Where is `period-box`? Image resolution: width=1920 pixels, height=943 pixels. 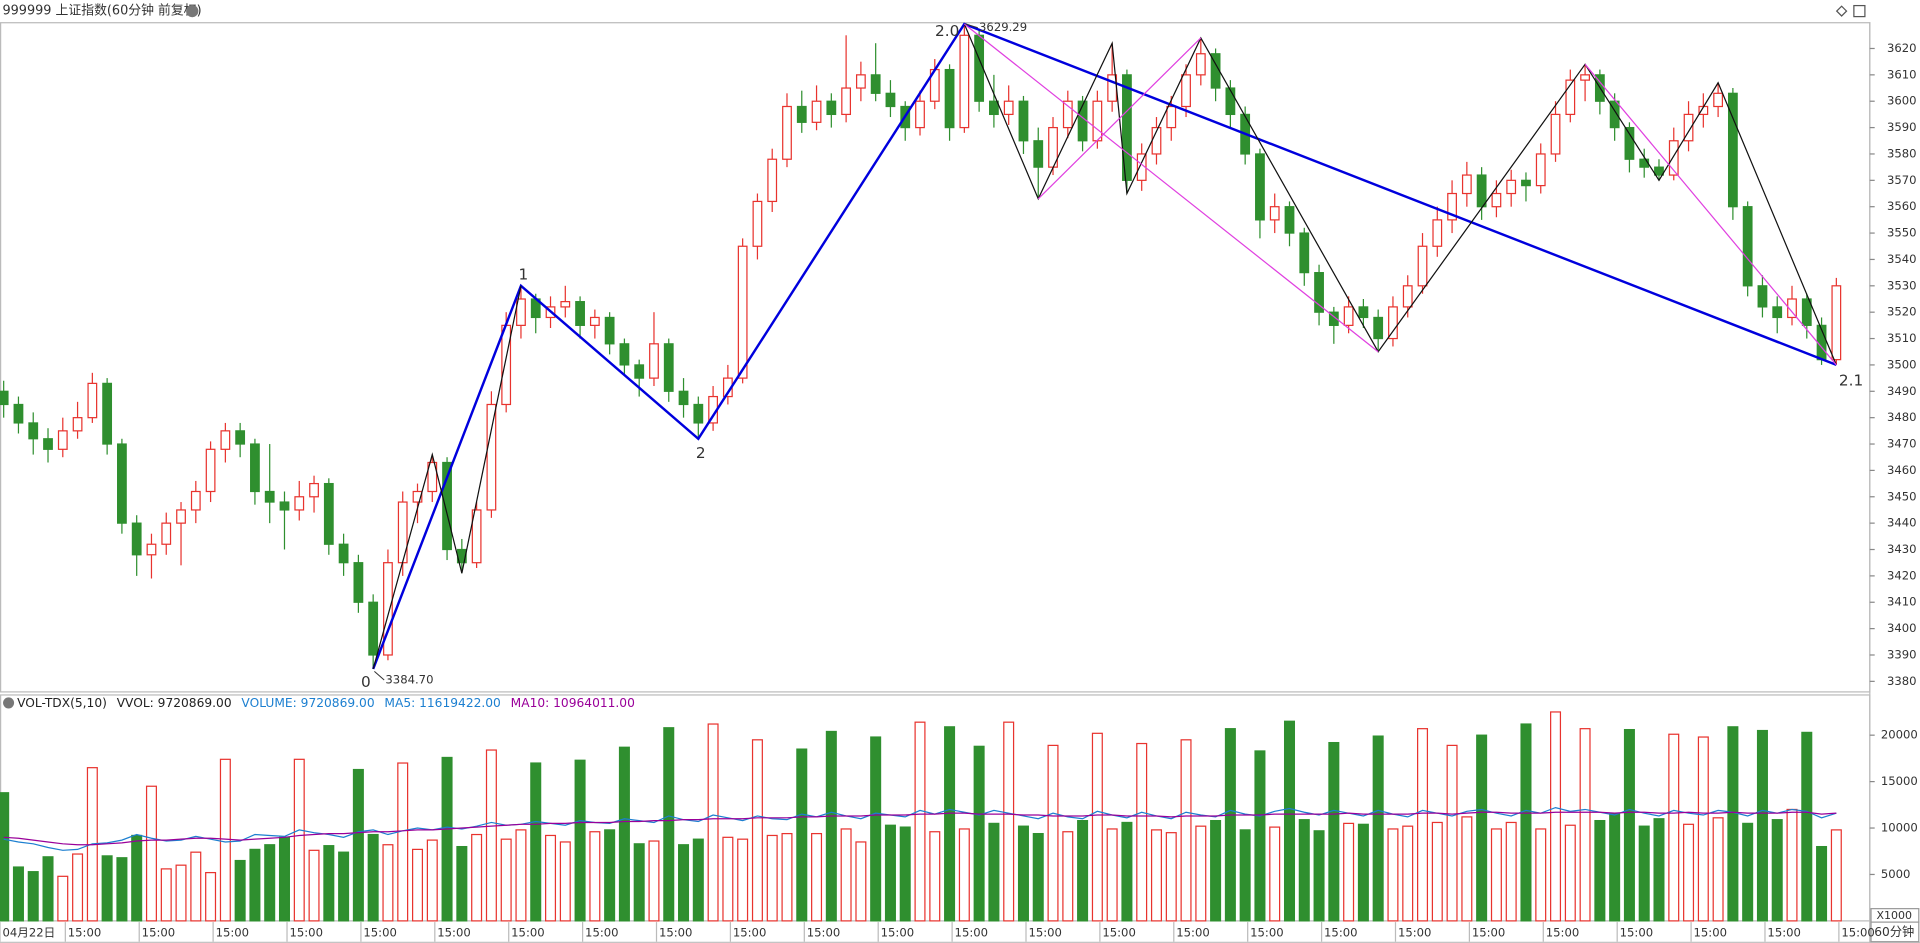 period-box is located at coordinates (1895, 932).